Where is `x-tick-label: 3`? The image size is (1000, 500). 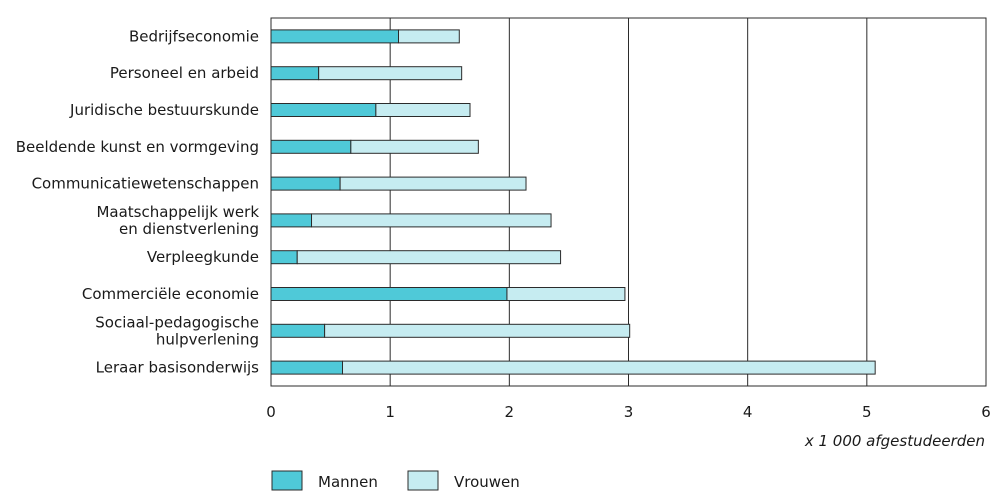
x-tick-label: 3 is located at coordinates (629, 412).